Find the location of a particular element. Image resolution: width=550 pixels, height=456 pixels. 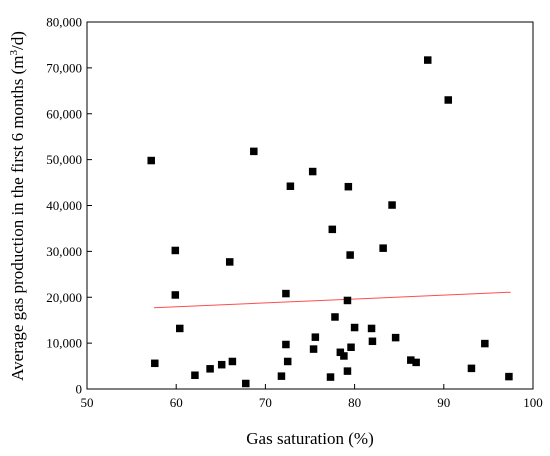

y-tick-label: 30,000 is located at coordinates (64, 251).